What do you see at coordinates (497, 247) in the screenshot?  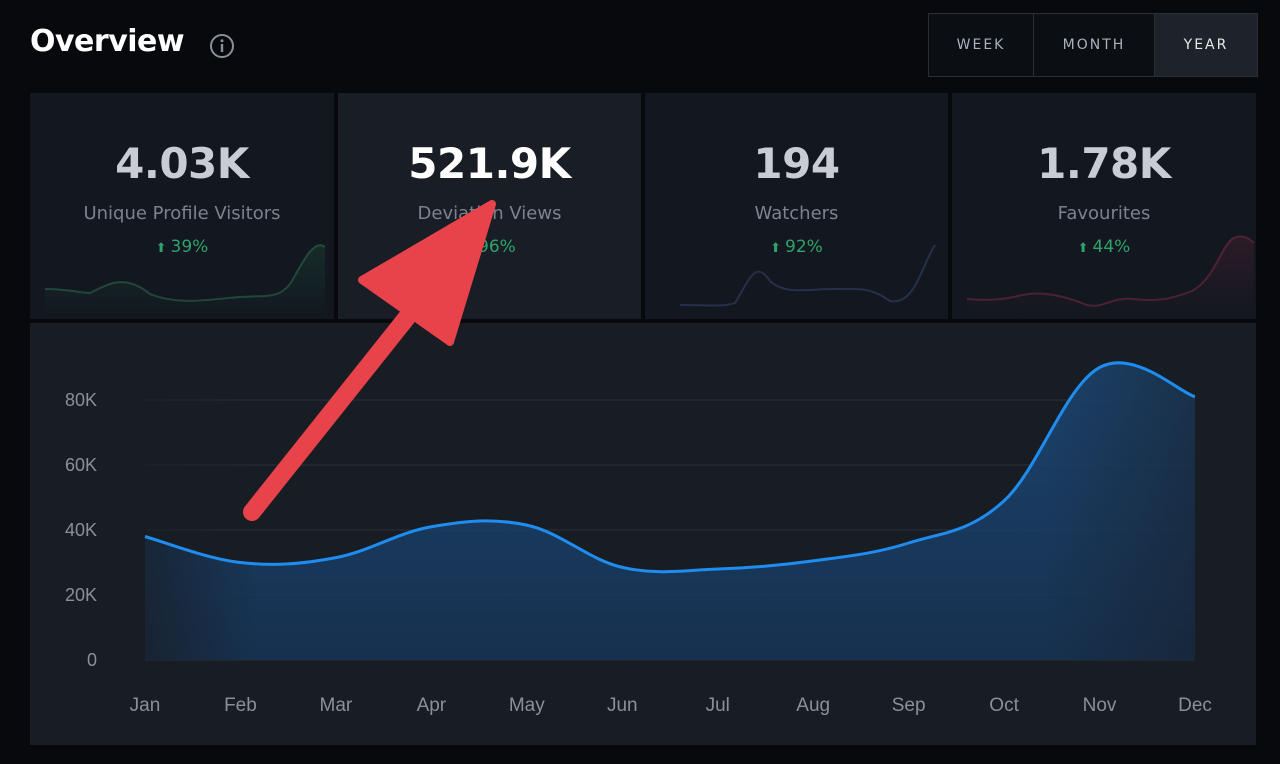 I see `stat-change-value: 96%` at bounding box center [497, 247].